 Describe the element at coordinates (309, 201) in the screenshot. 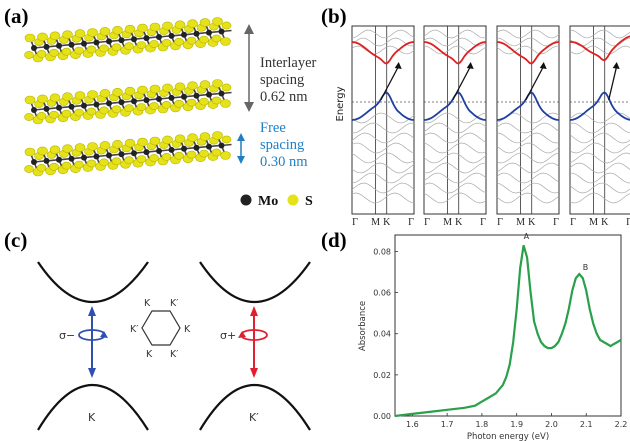

I see `legend-s: S` at that location.